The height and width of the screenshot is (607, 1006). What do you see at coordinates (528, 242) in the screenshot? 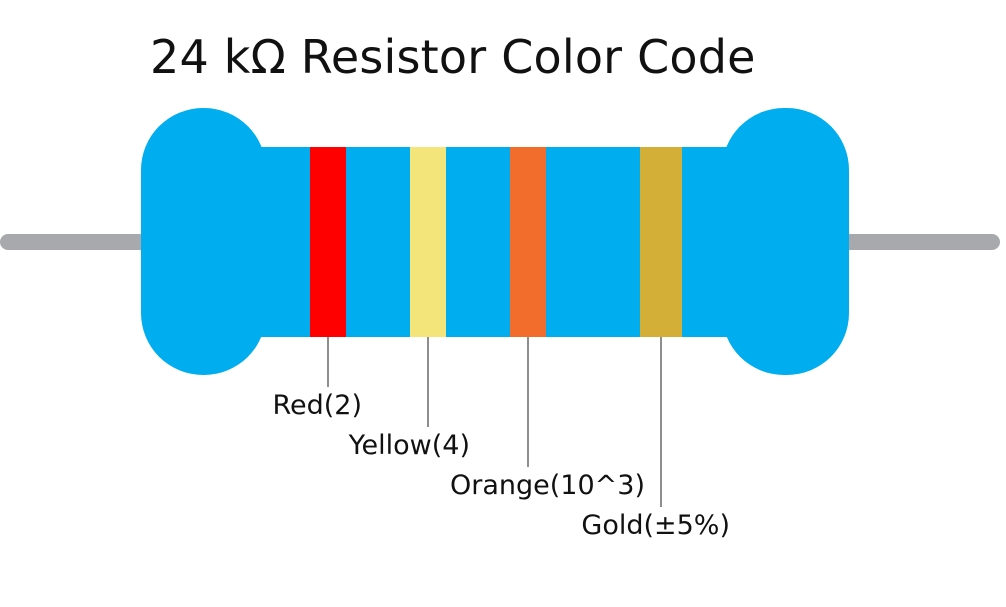
I see `band-orange` at bounding box center [528, 242].